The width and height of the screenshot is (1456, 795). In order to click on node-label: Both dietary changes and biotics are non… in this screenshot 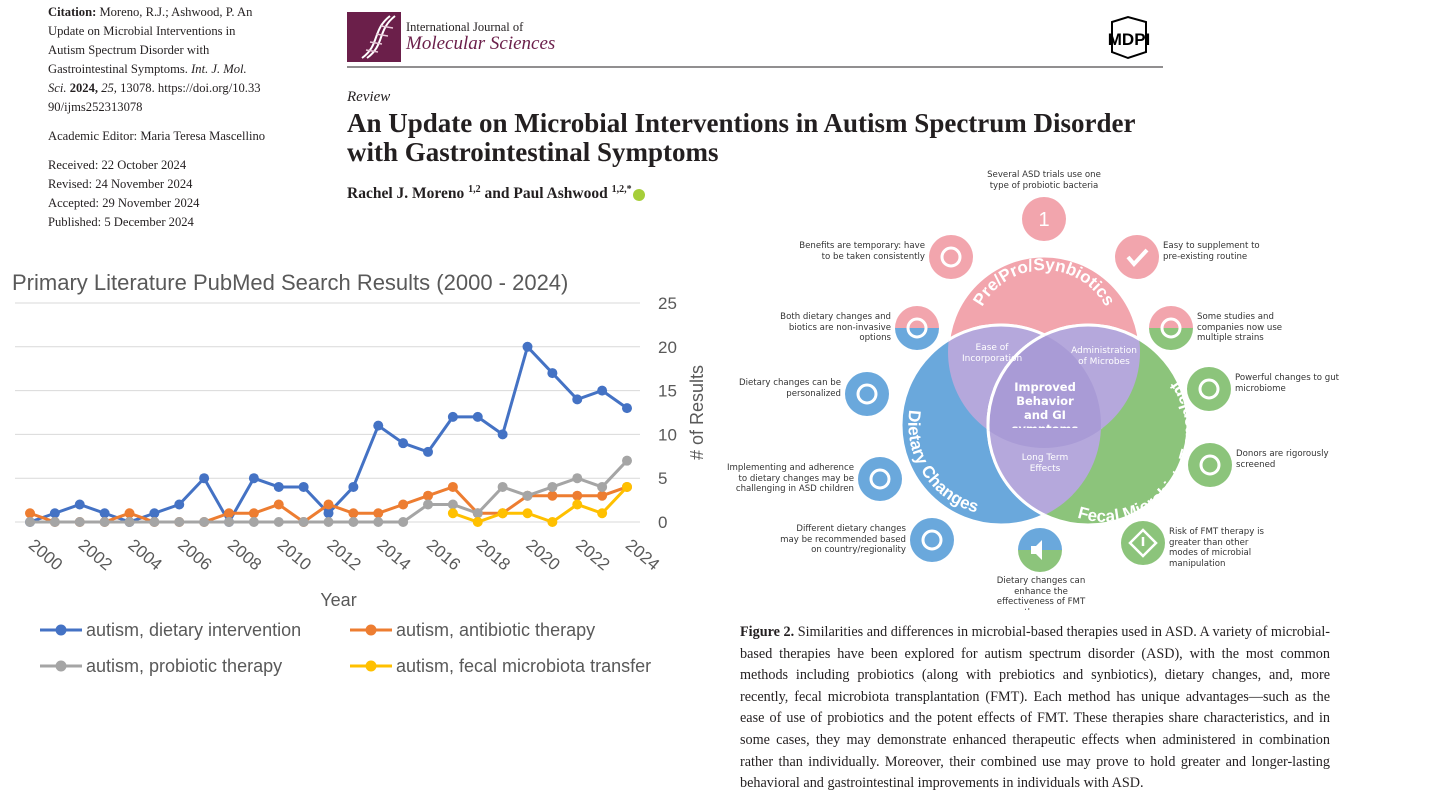, I will do `click(835, 327)`.